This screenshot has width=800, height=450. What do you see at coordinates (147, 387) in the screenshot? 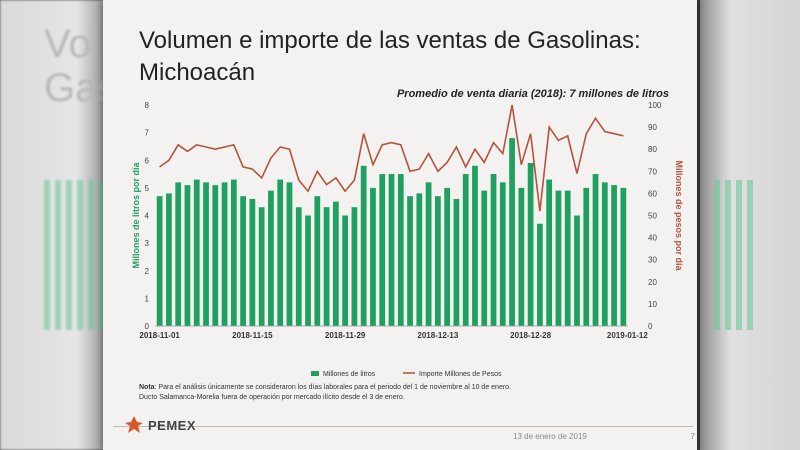
I see `note-label: Nota` at bounding box center [147, 387].